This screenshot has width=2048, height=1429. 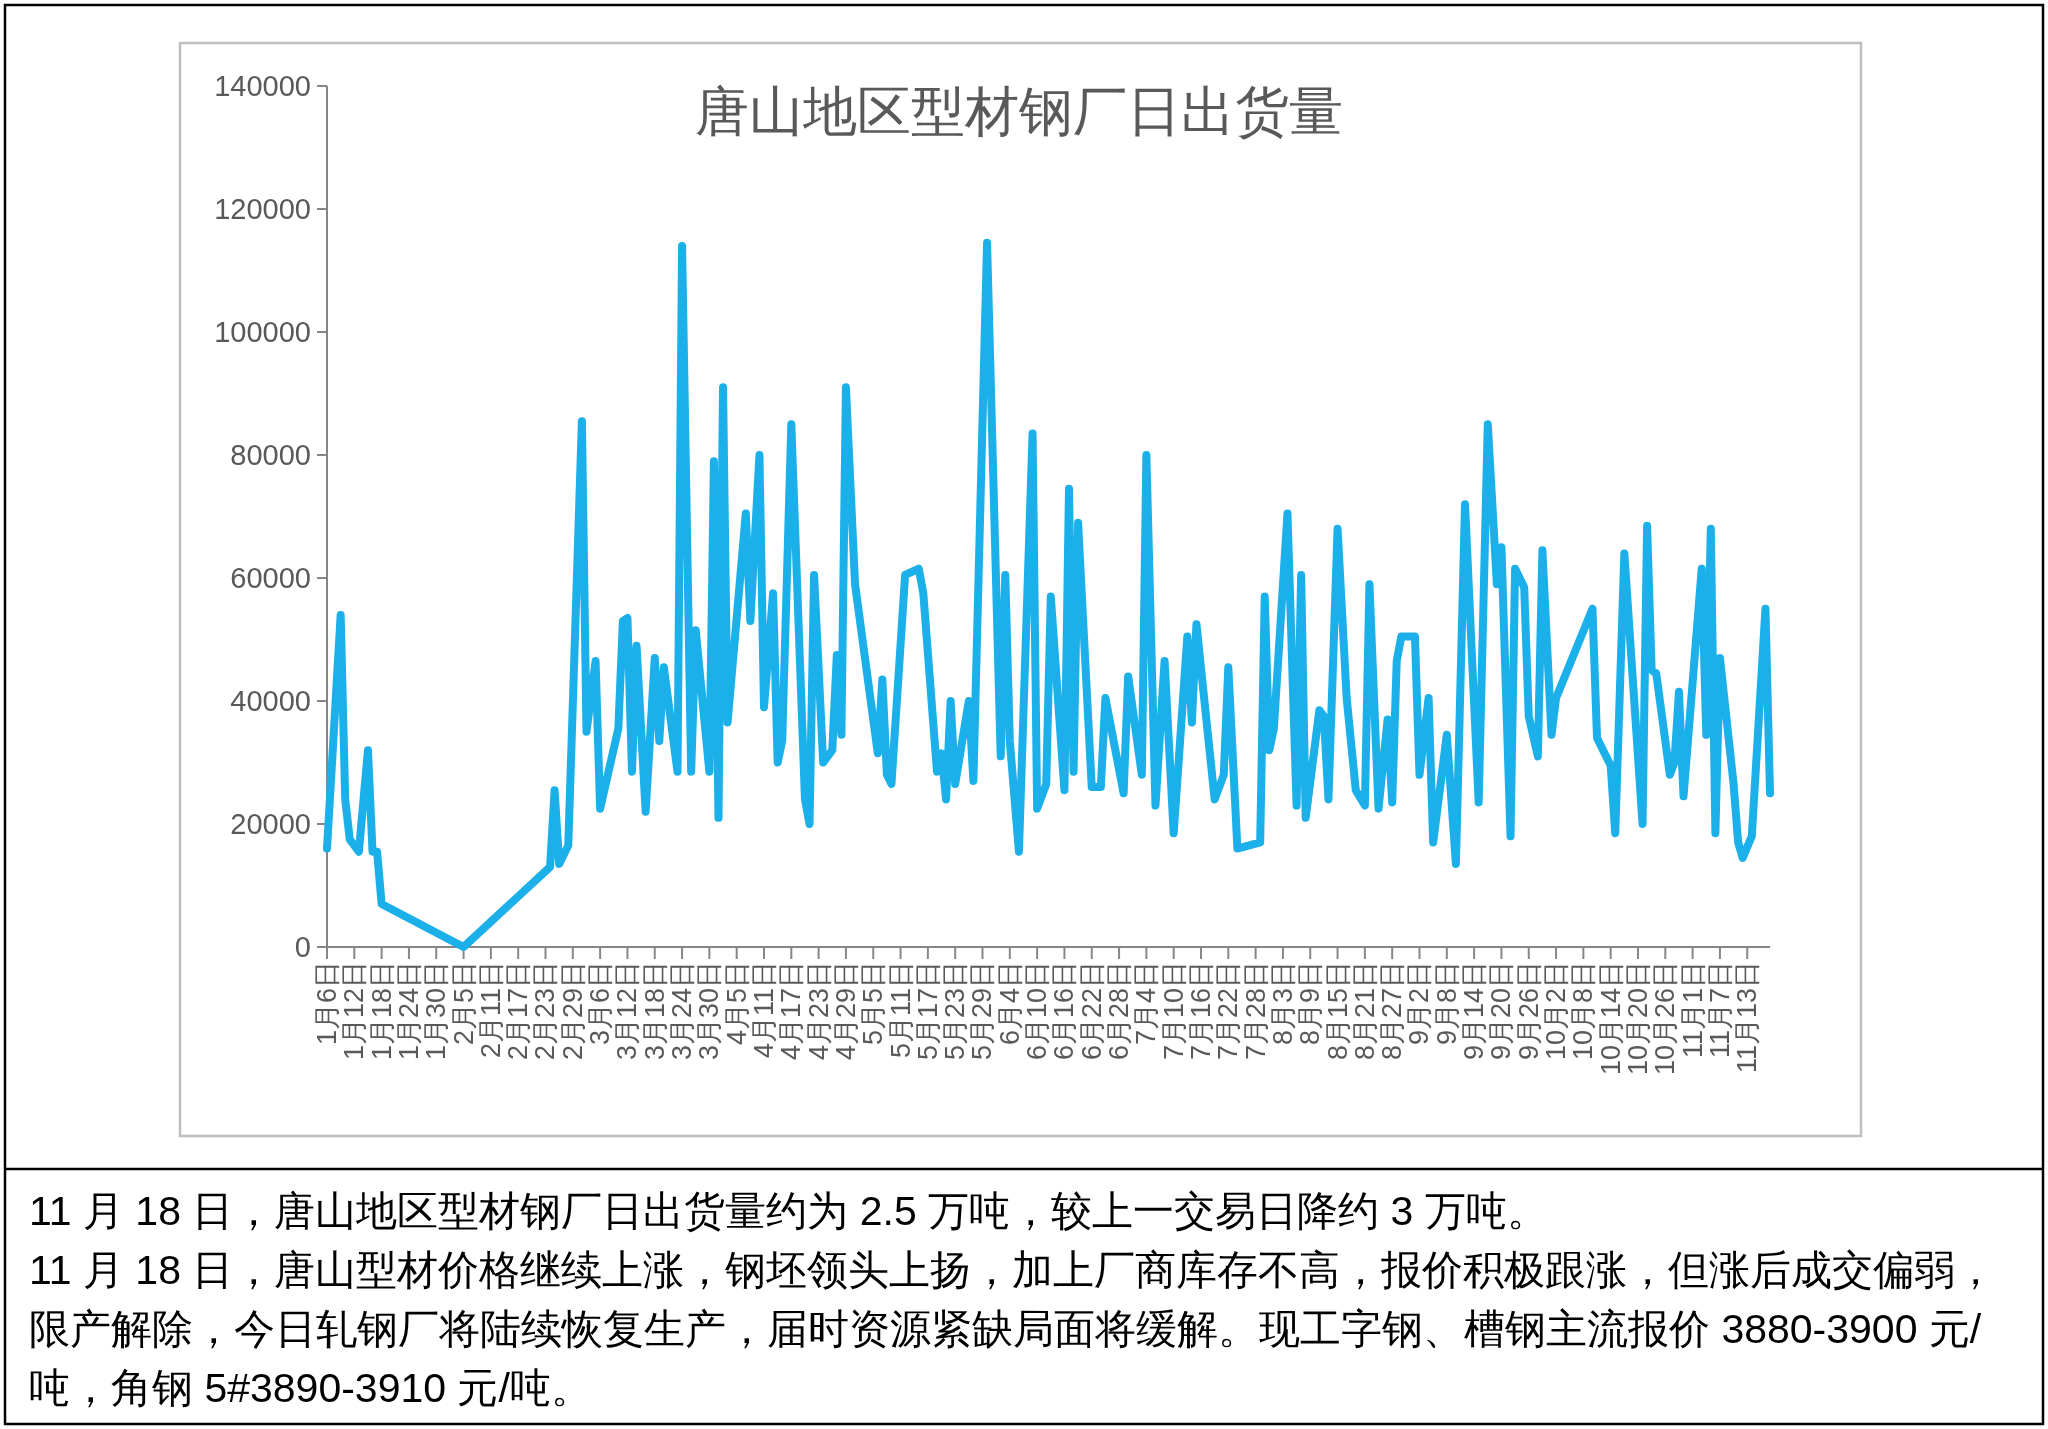 I want to click on xtick: 7月16日, so click(x=1201, y=1011).